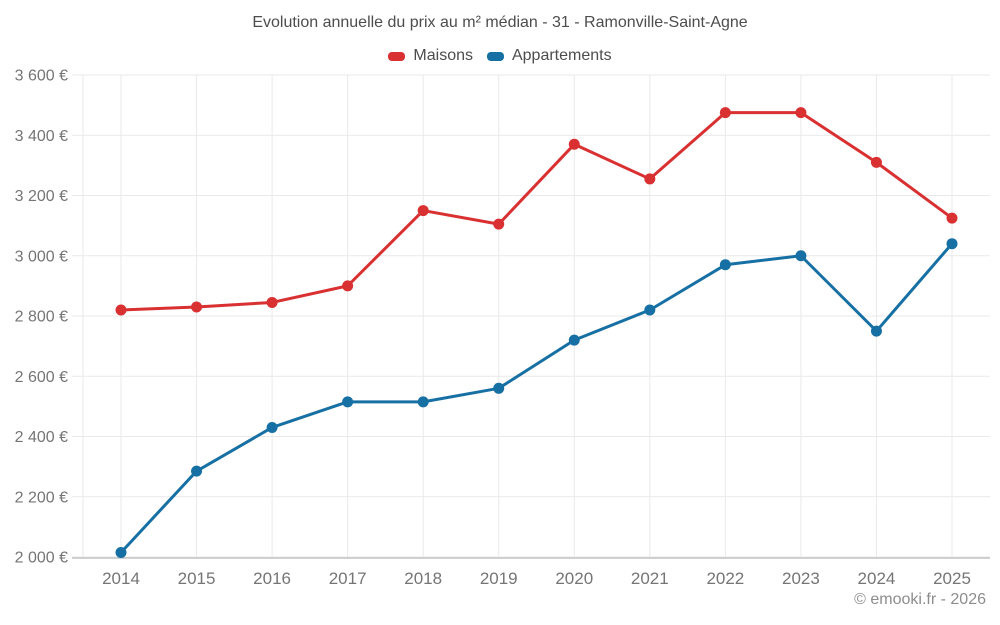 The height and width of the screenshot is (625, 1000). What do you see at coordinates (725, 578) in the screenshot?
I see `x-axis-label: 2022` at bounding box center [725, 578].